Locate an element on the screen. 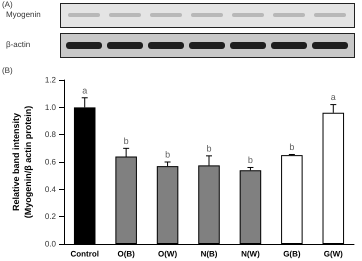 Image resolution: width=362 pixels, height=261 pixels. y-tick-label: 1.2 is located at coordinates (50, 80).